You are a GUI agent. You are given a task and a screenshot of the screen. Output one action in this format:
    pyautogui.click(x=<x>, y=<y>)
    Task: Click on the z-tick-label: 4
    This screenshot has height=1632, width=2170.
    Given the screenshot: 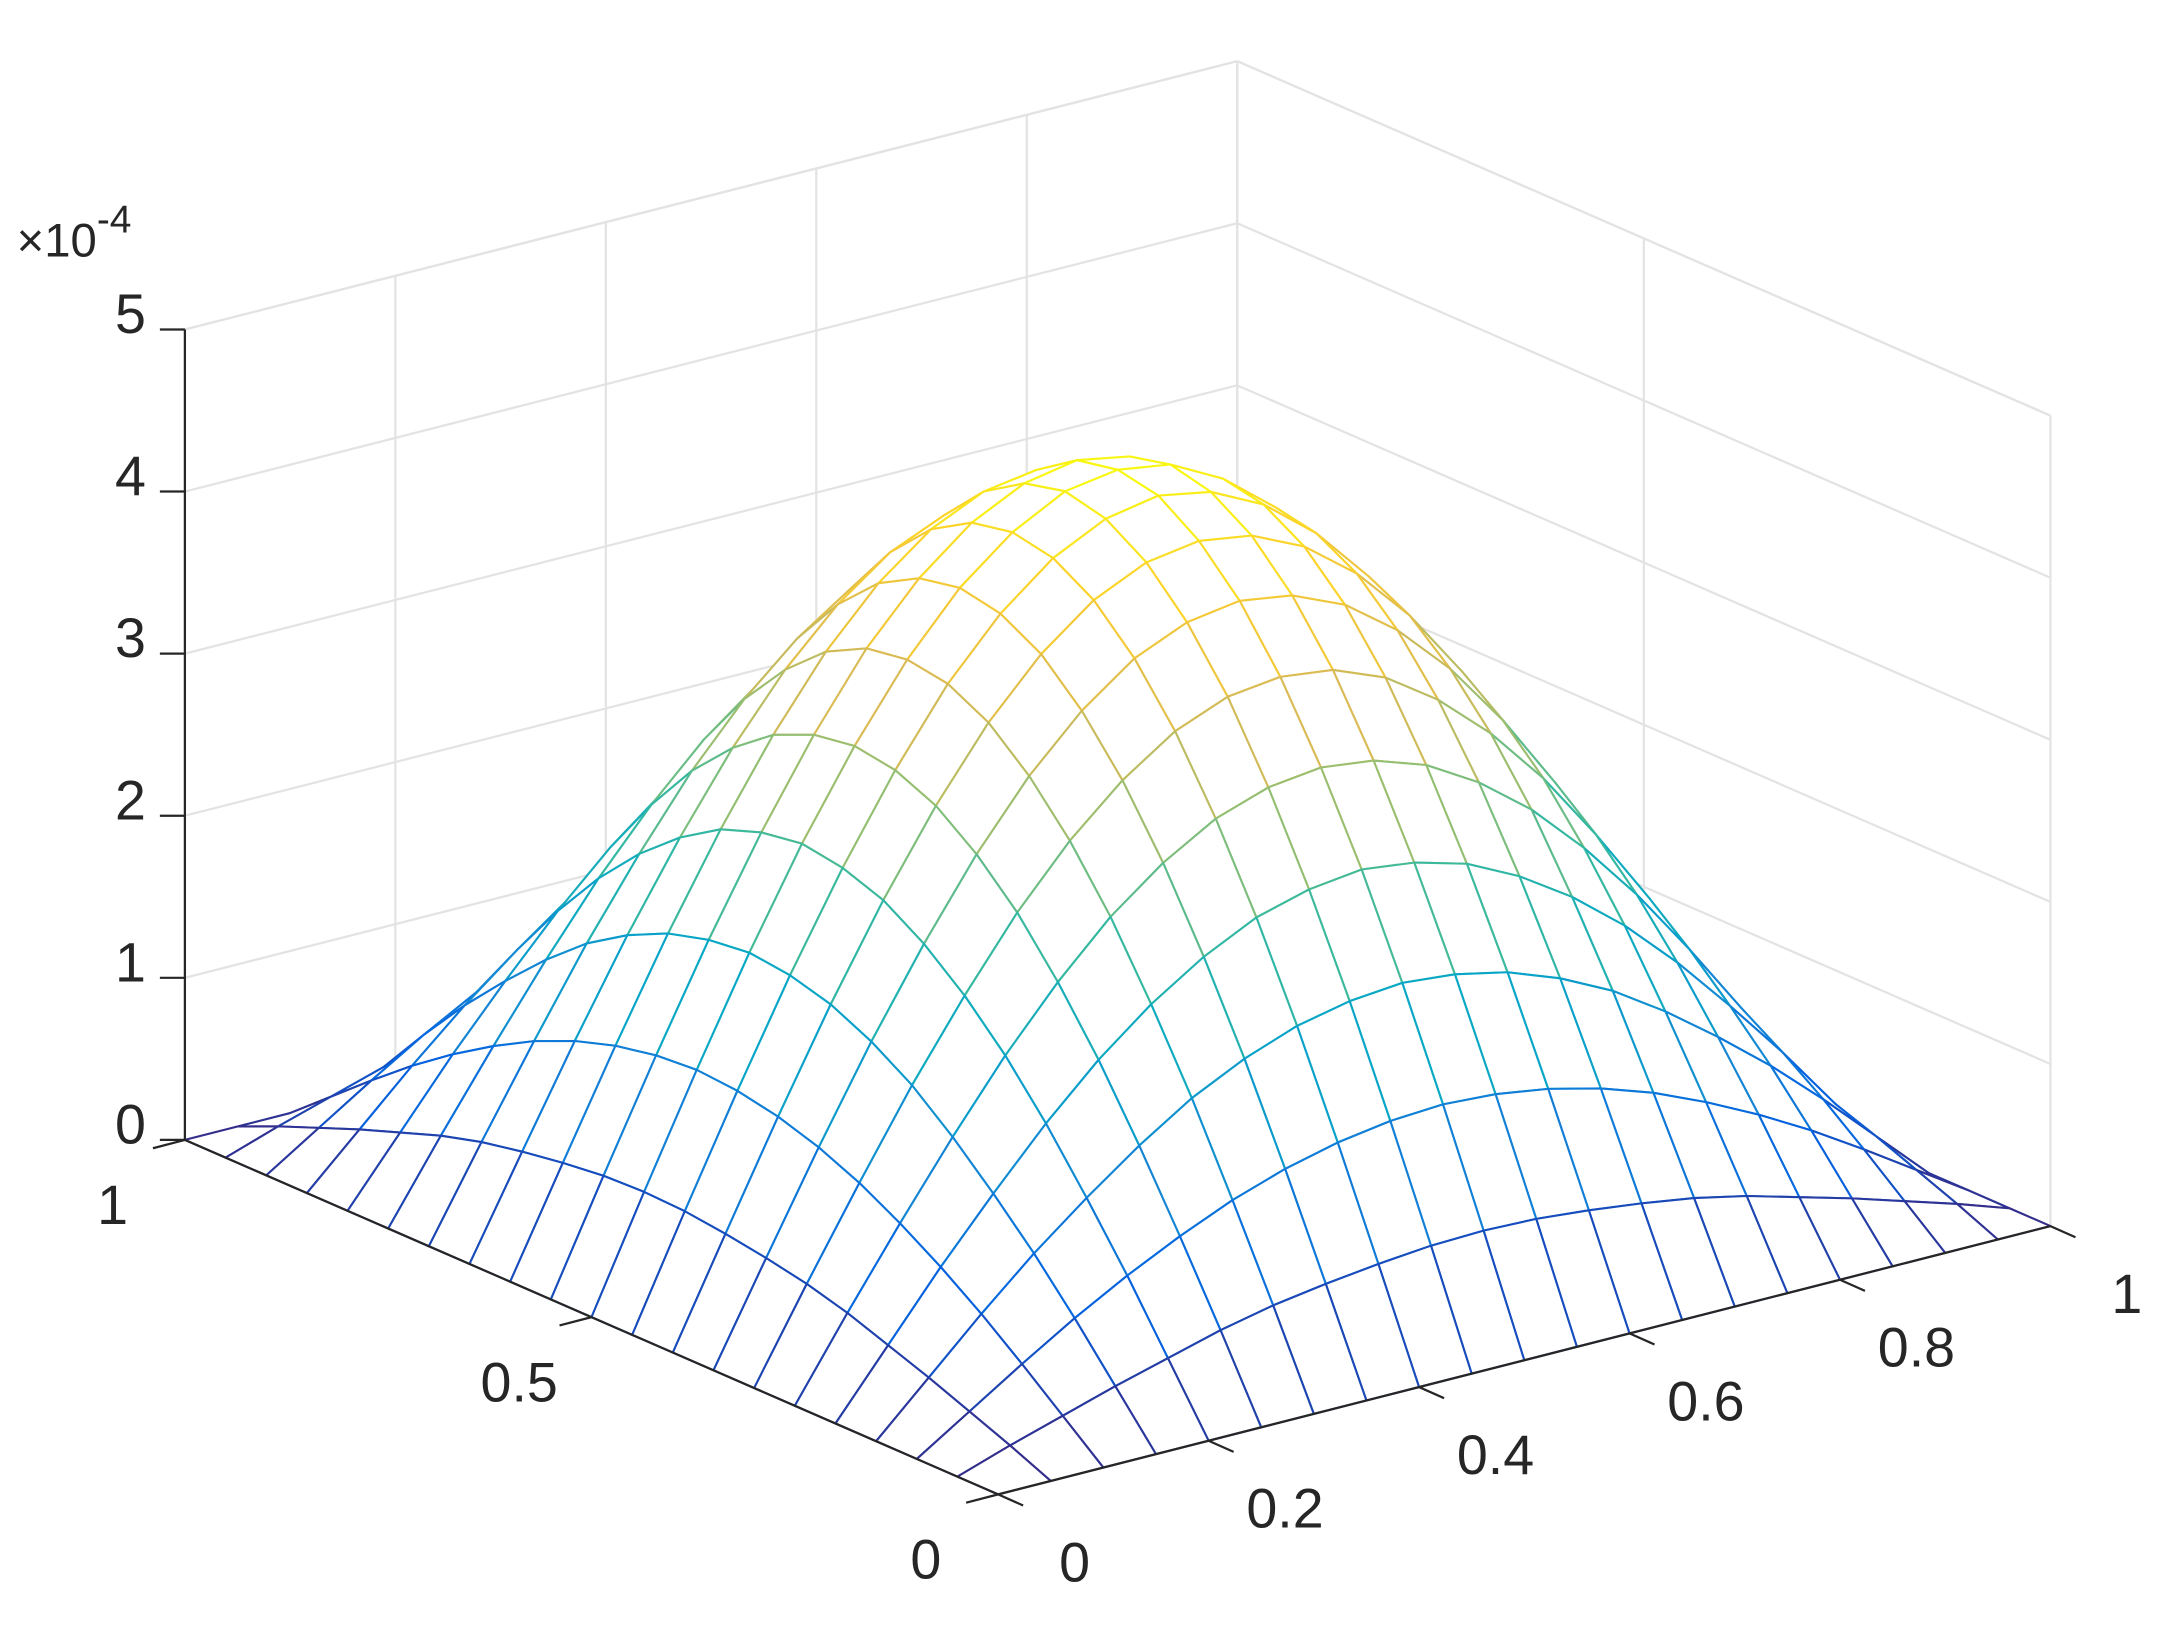 What is the action you would take?
    pyautogui.click(x=130, y=476)
    